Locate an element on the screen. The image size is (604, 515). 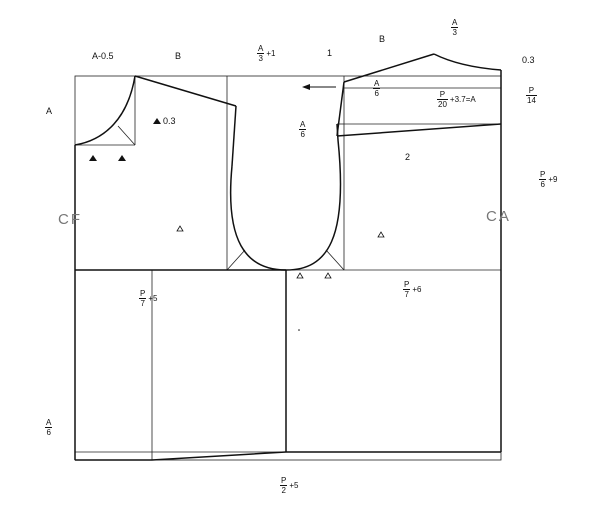
fraction-p14: P 14 is located at coordinates (532, 95).